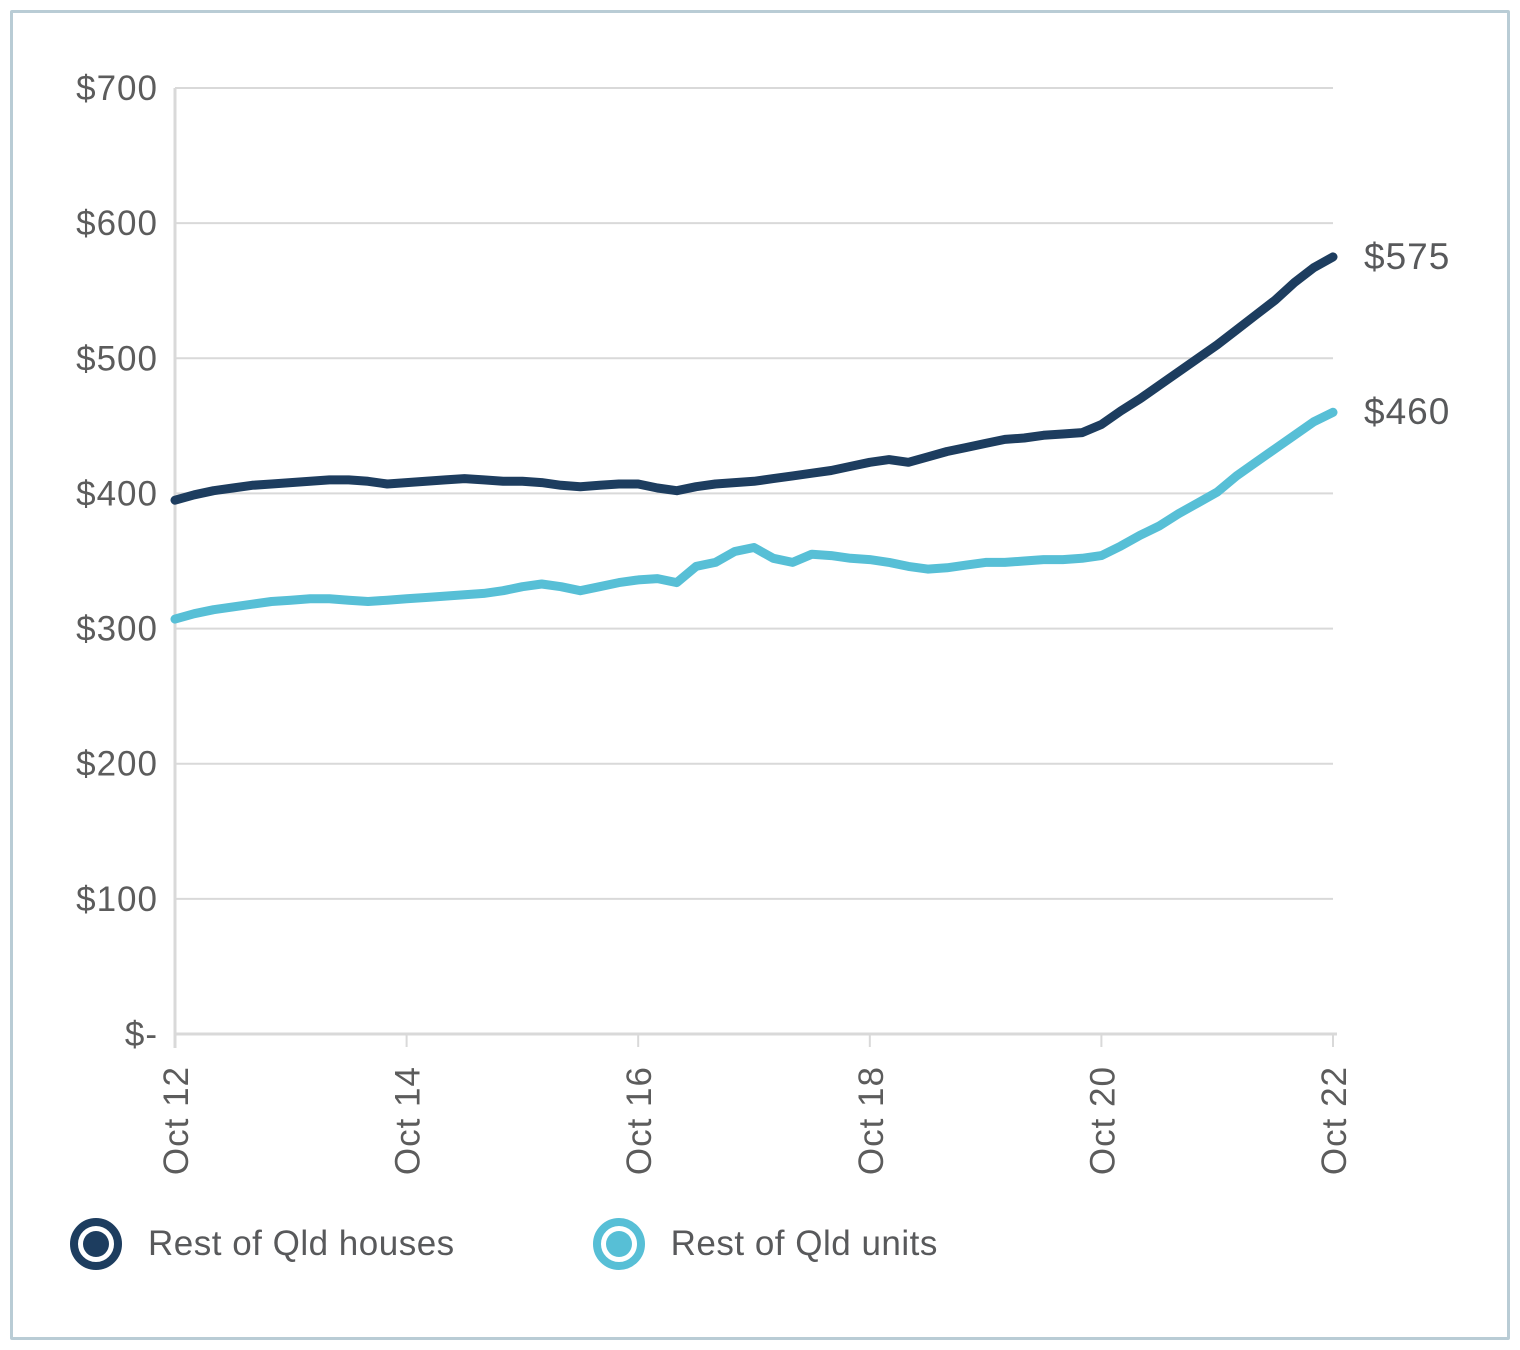  What do you see at coordinates (301, 1243) in the screenshot?
I see `legend-label-houses: Rest of Qld houses` at bounding box center [301, 1243].